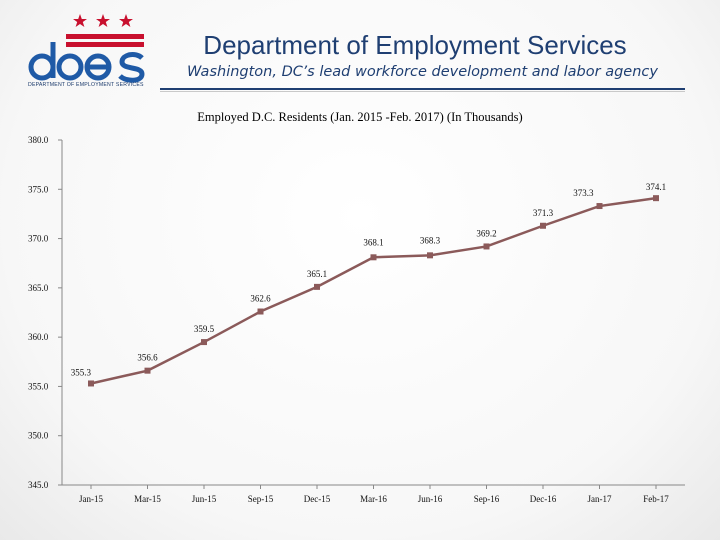  I want to click on x-tick-label: Jun-15, so click(204, 499).